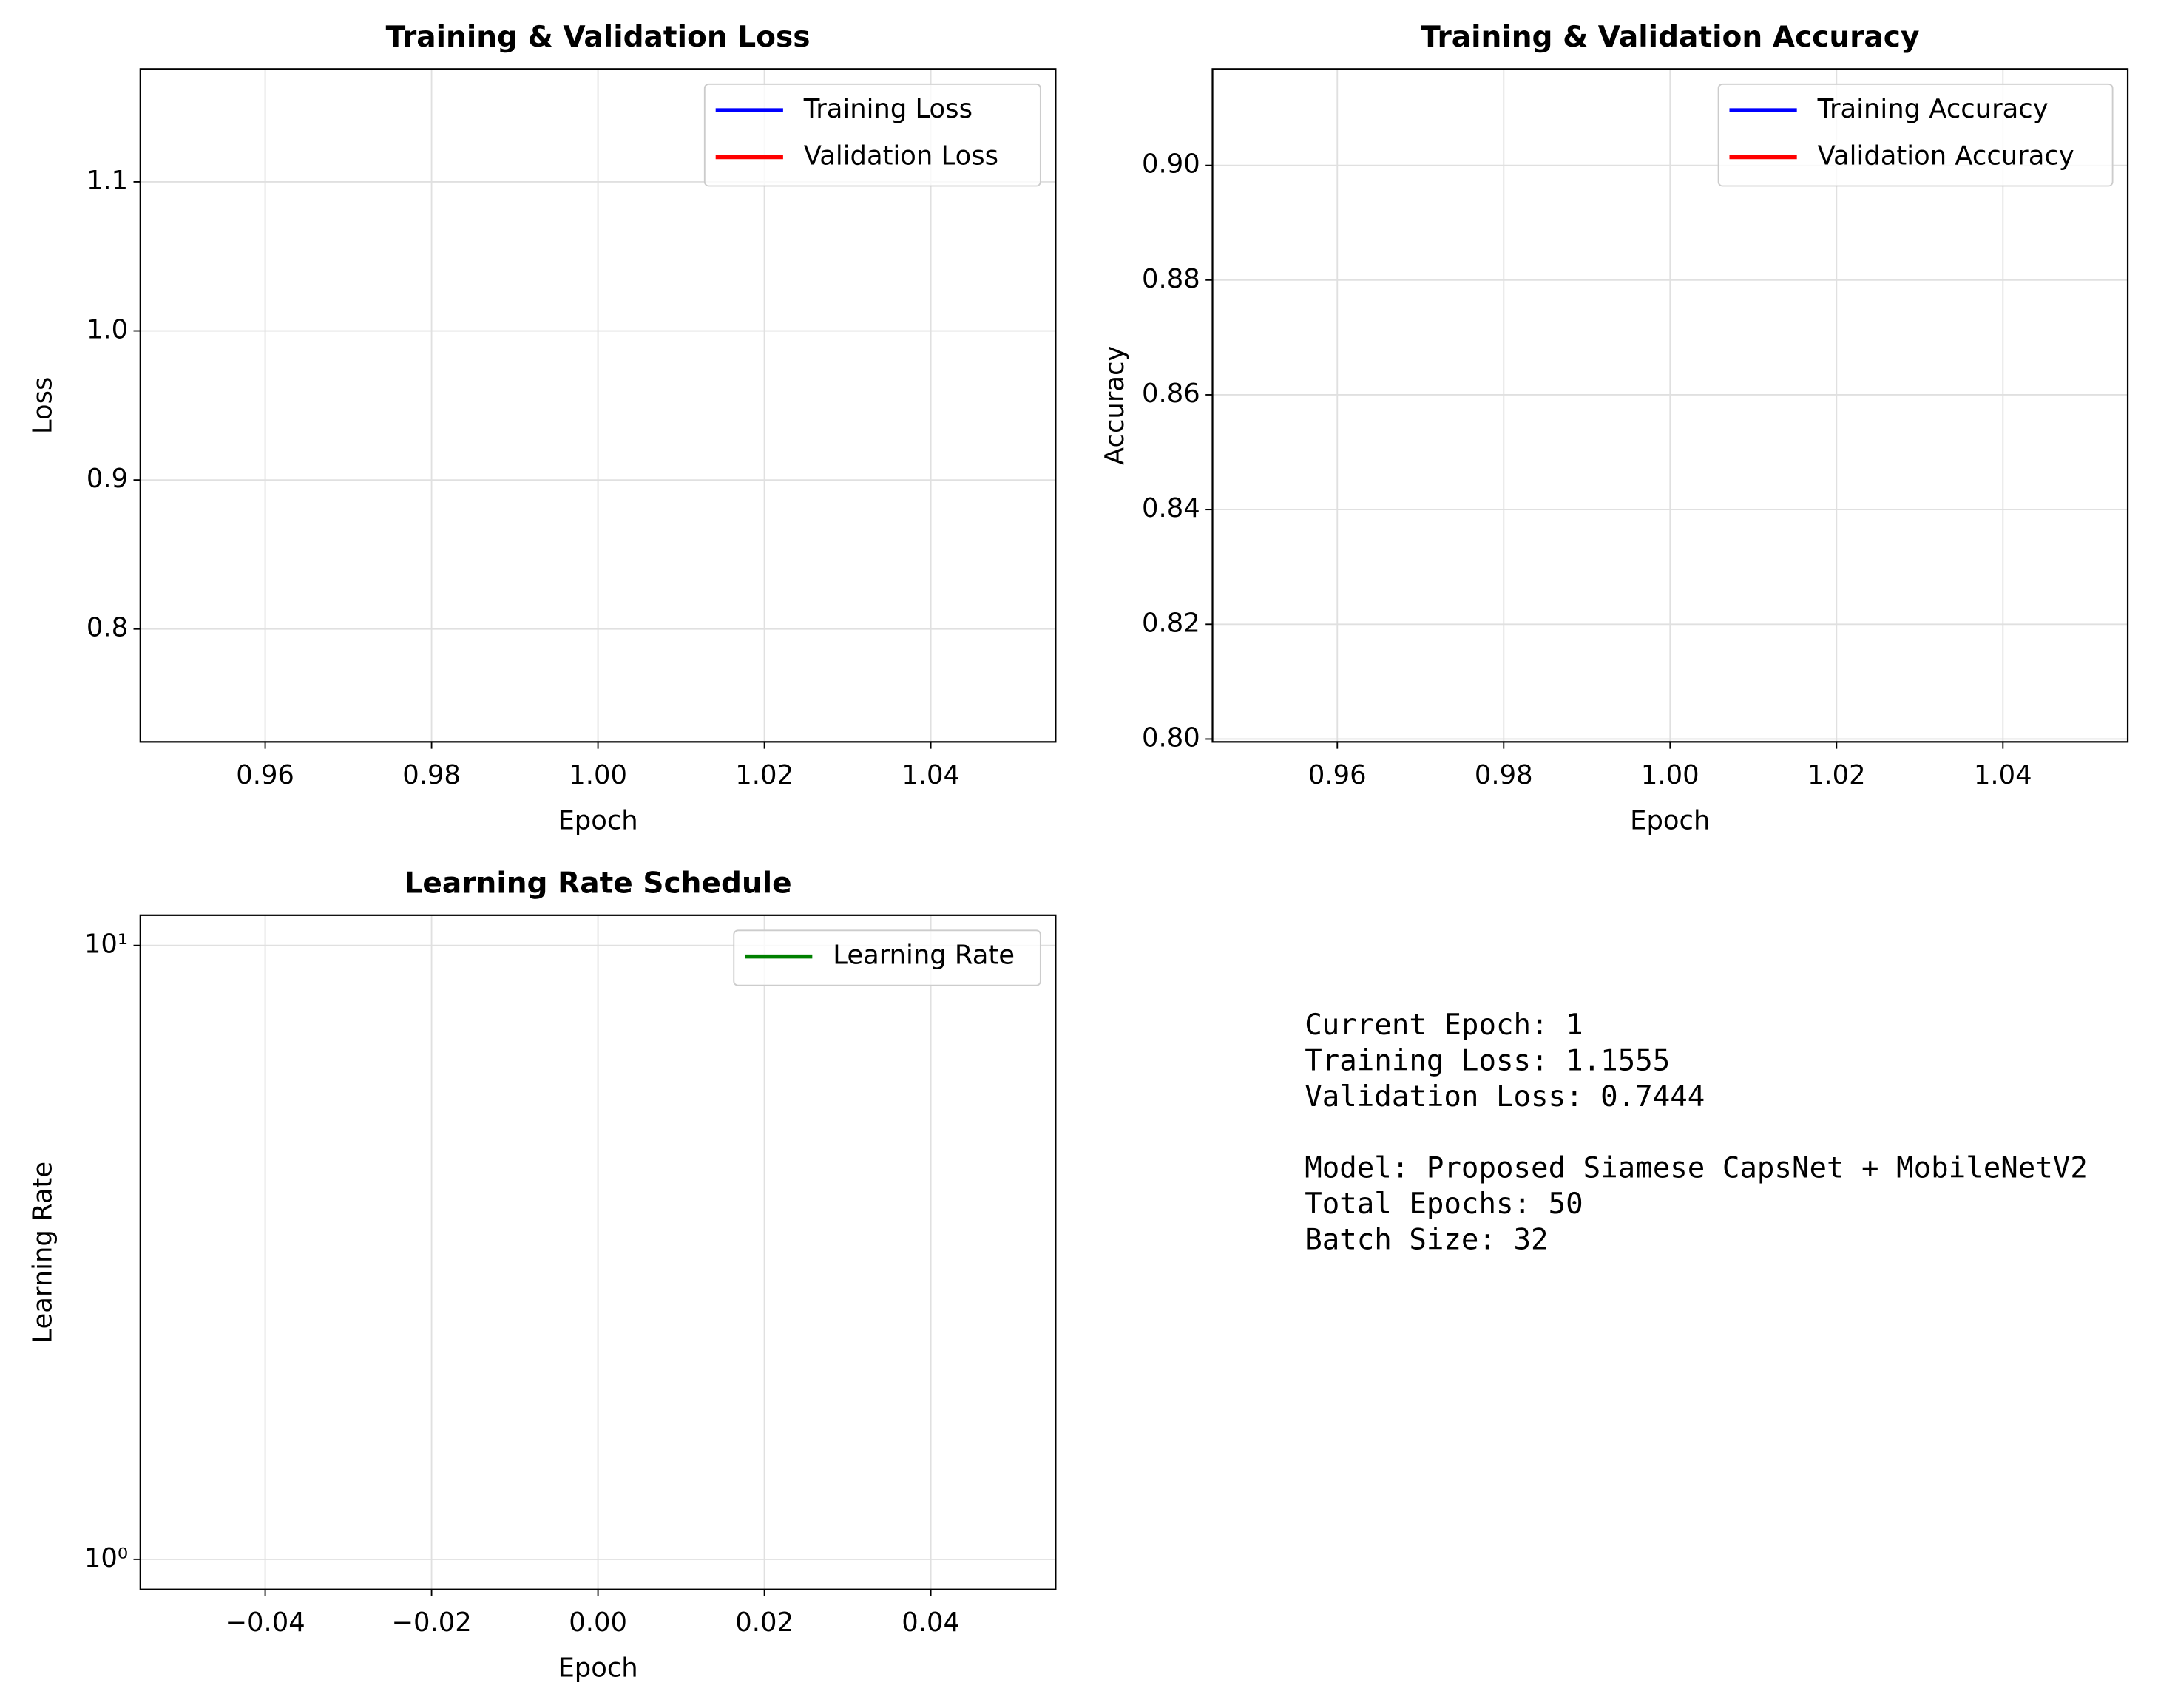 The width and height of the screenshot is (2158, 1708). Describe the element at coordinates (265, 1622) in the screenshot. I see `x-tick-label: −0.04` at that location.